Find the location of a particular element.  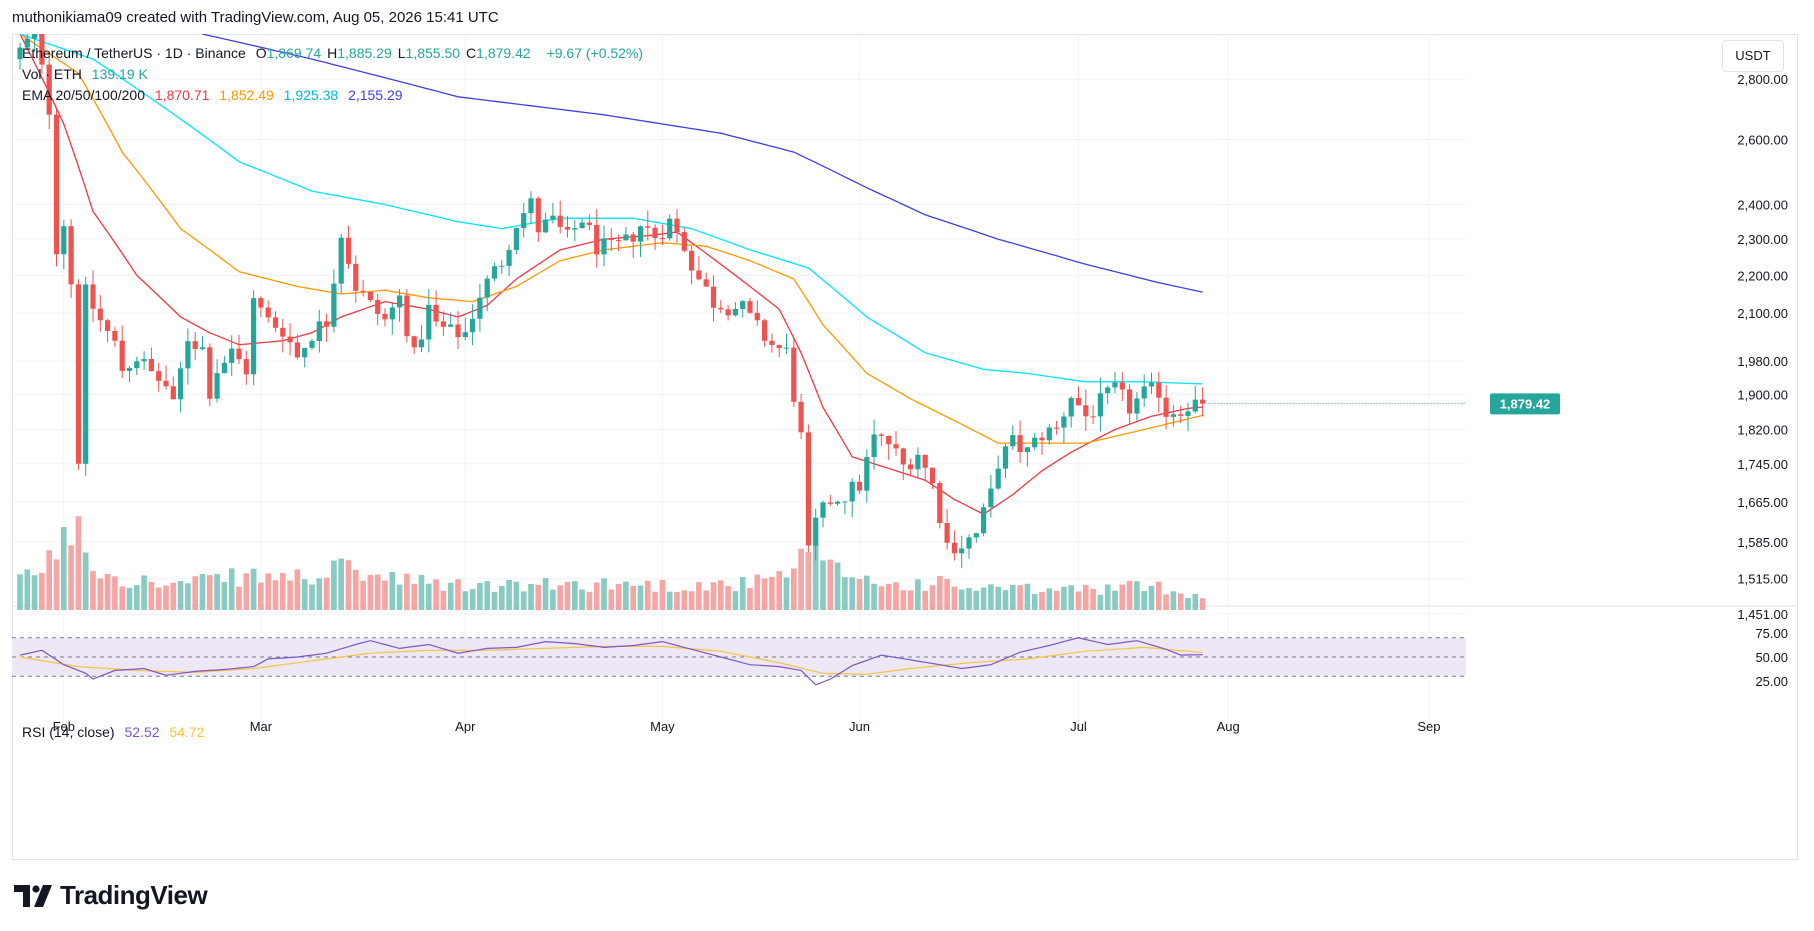

ema-label: EMA 20/50/100/200 is located at coordinates (83, 95).